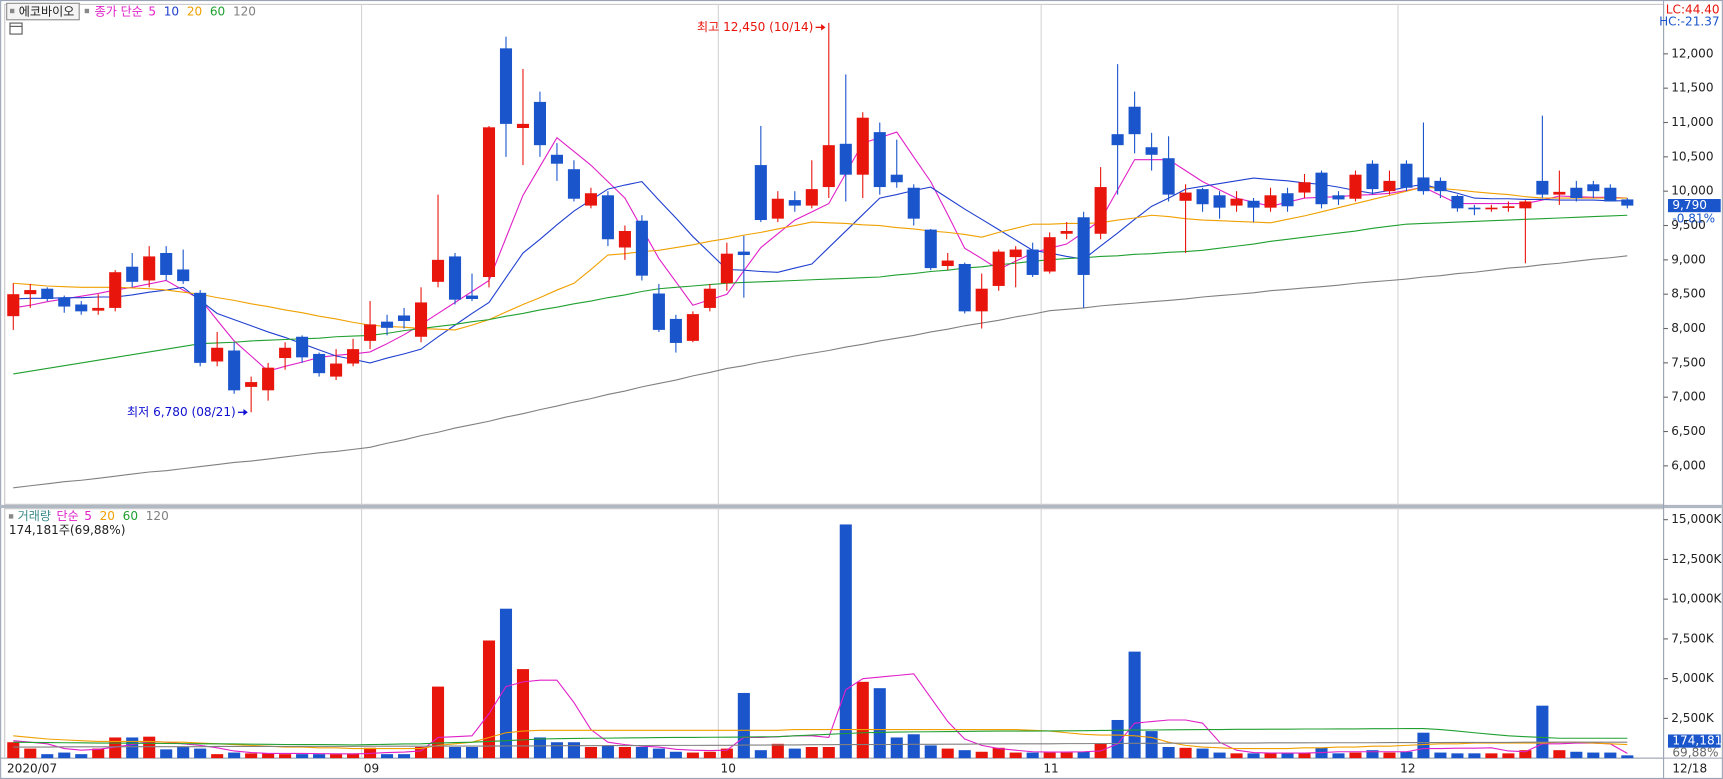 The image size is (1723, 779). I want to click on calendar-icon, so click(16, 28).